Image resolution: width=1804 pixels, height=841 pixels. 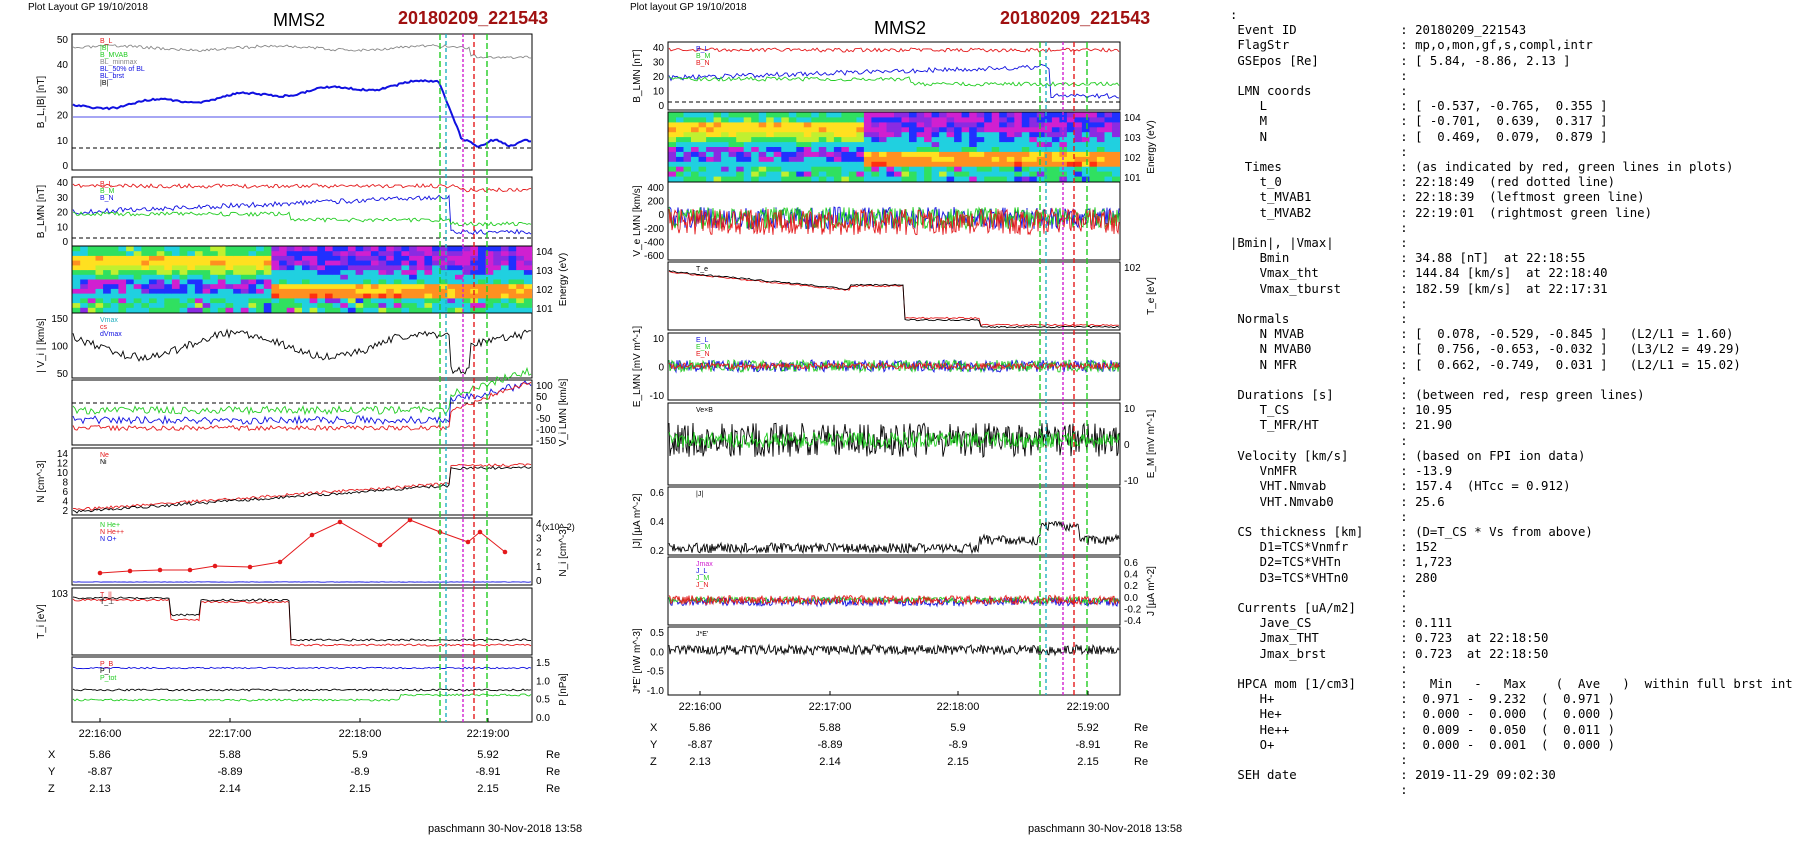 I want to click on coord-value: 5.9, so click(x=359, y=755).